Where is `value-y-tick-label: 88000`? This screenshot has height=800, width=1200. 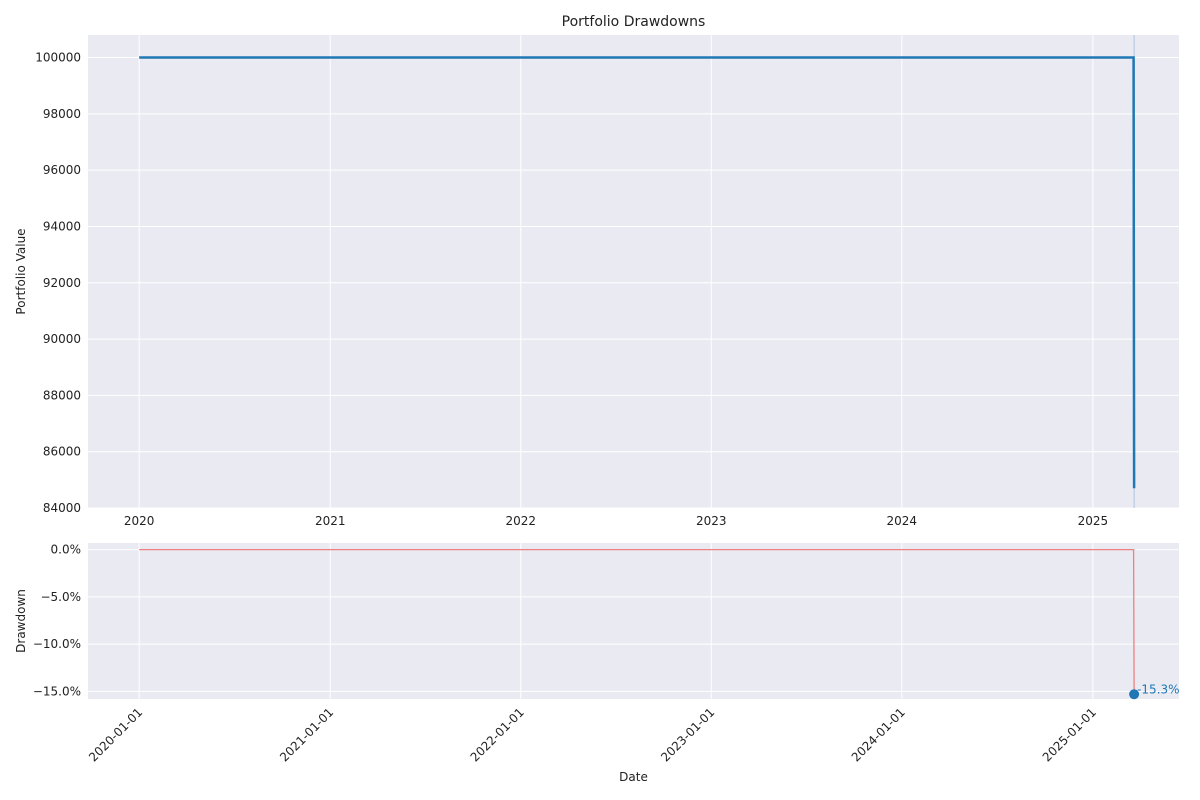
value-y-tick-label: 88000 is located at coordinates (62, 395).